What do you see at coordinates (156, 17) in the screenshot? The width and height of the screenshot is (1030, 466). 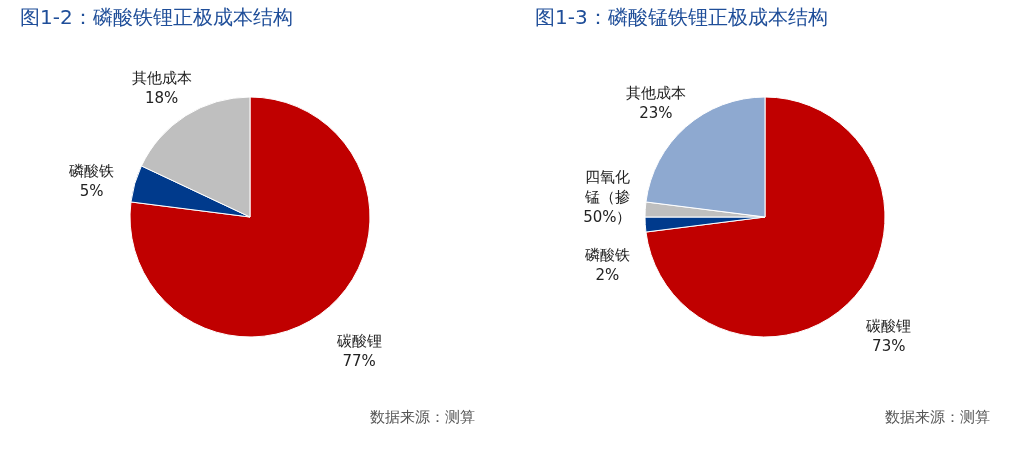 I see `chart-title: 图1-2：磷酸铁锂正极成本结构` at bounding box center [156, 17].